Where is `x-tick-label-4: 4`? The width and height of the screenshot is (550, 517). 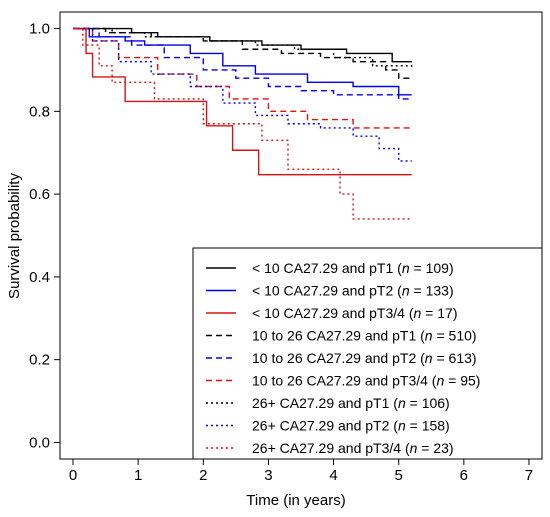 x-tick-label-4: 4 is located at coordinates (333, 475).